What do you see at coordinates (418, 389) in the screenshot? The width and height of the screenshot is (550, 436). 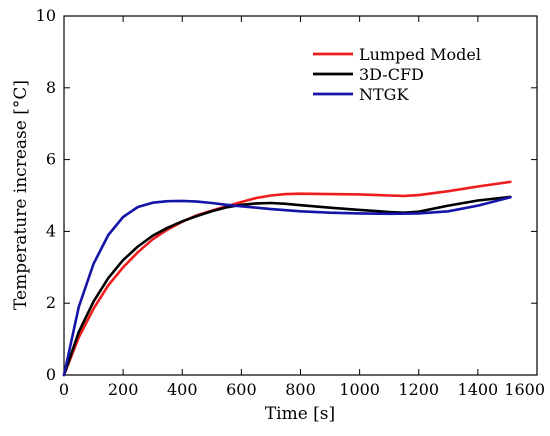 I see `x-tick-label: 1200` at bounding box center [418, 389].